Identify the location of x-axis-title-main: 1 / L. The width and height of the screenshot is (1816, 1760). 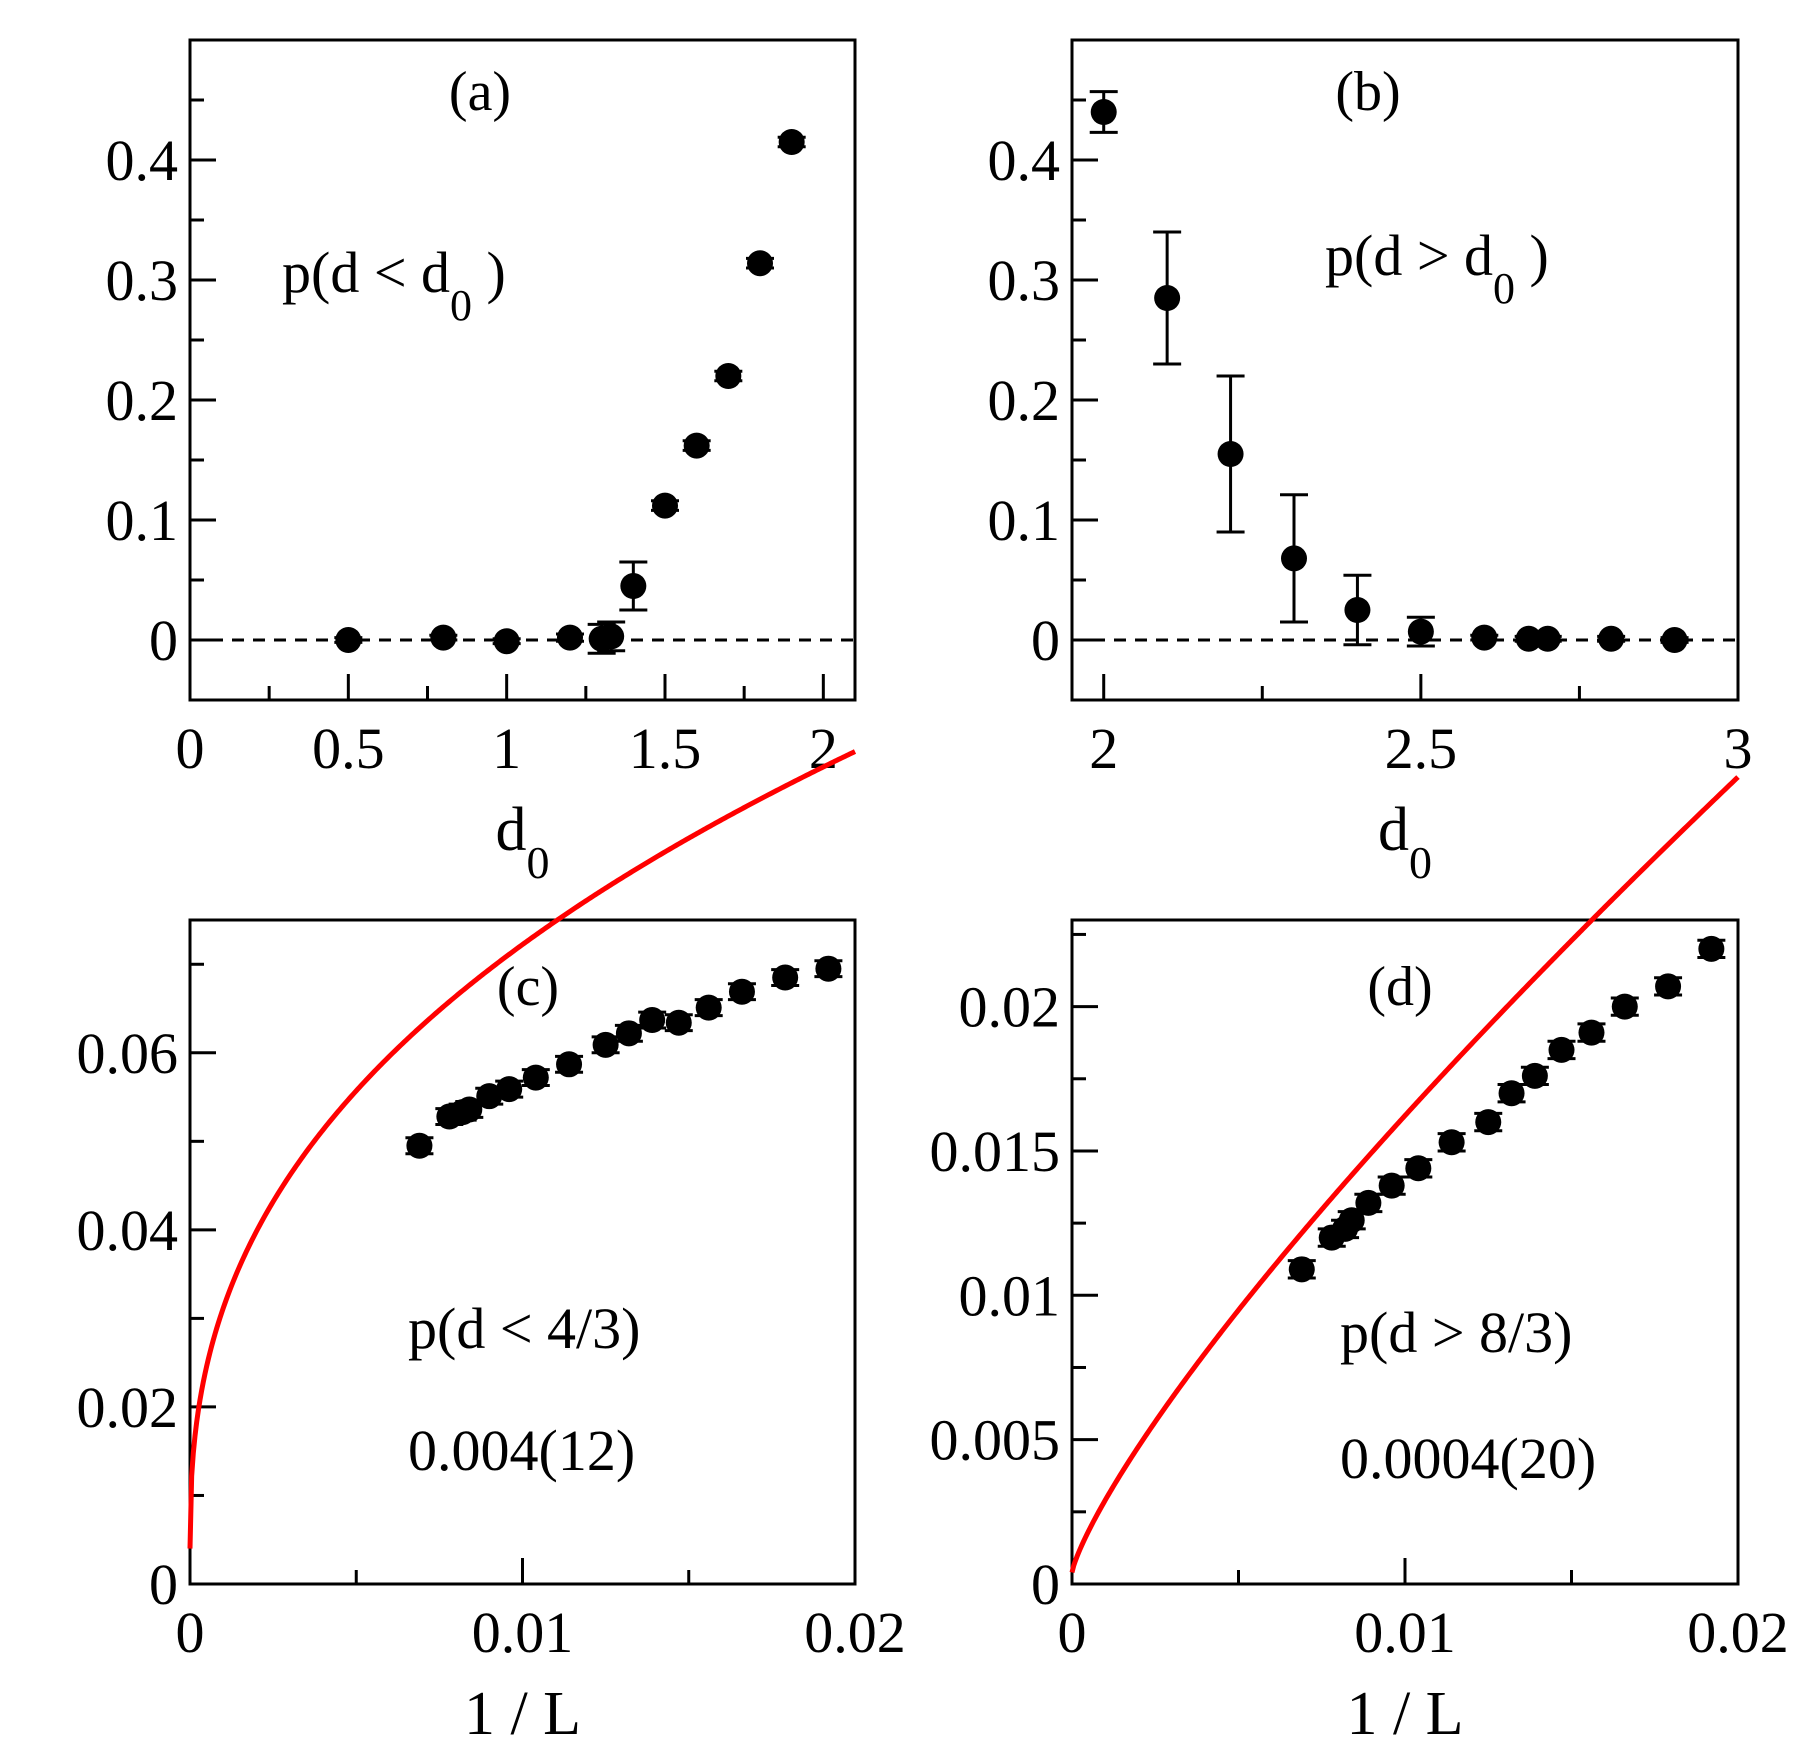
(1404, 1714).